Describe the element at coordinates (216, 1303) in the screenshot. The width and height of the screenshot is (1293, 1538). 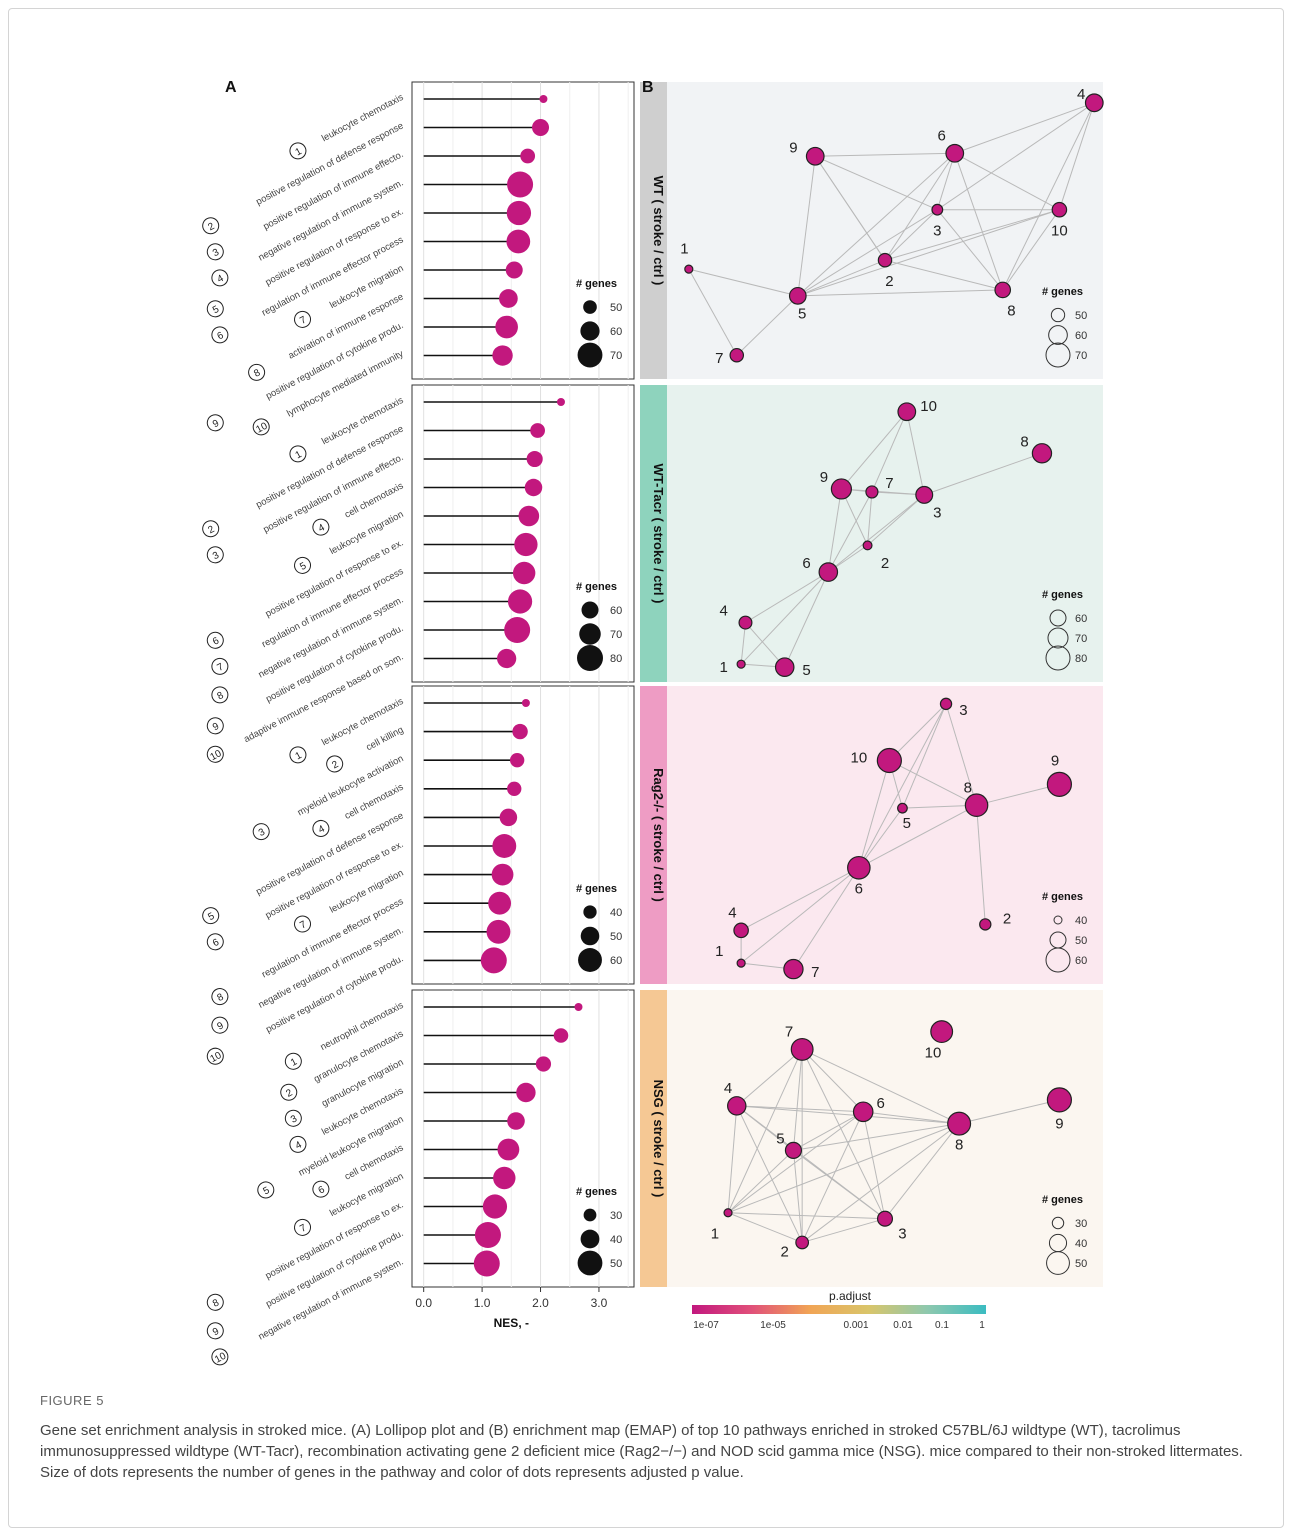
I see `pathway-number: 8` at that location.